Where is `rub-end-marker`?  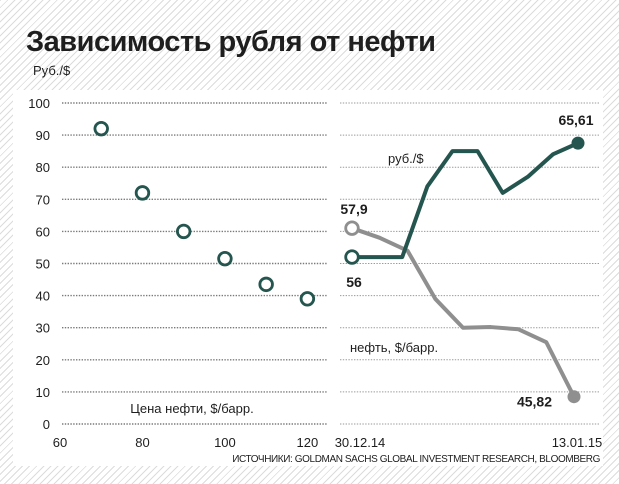
rub-end-marker is located at coordinates (578, 143).